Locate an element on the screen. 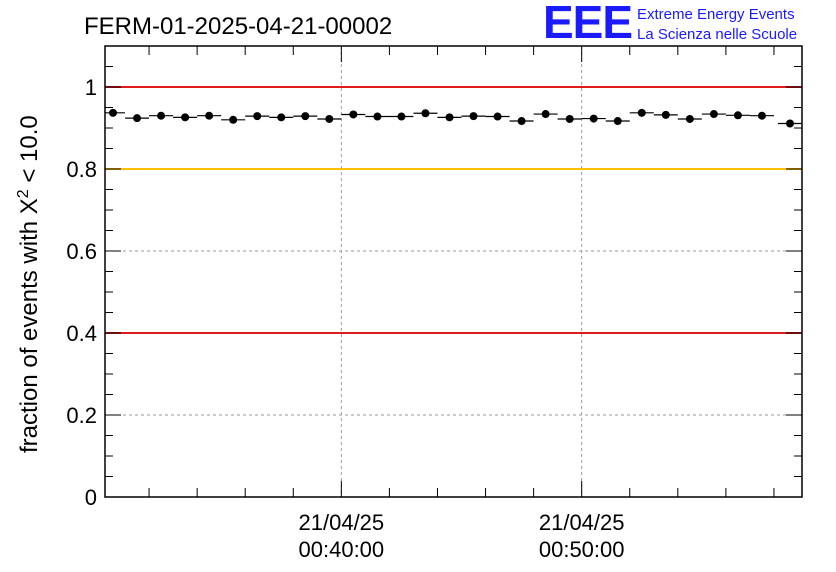 This screenshot has height=572, width=836. y-tick-label: 0 is located at coordinates (91, 497).